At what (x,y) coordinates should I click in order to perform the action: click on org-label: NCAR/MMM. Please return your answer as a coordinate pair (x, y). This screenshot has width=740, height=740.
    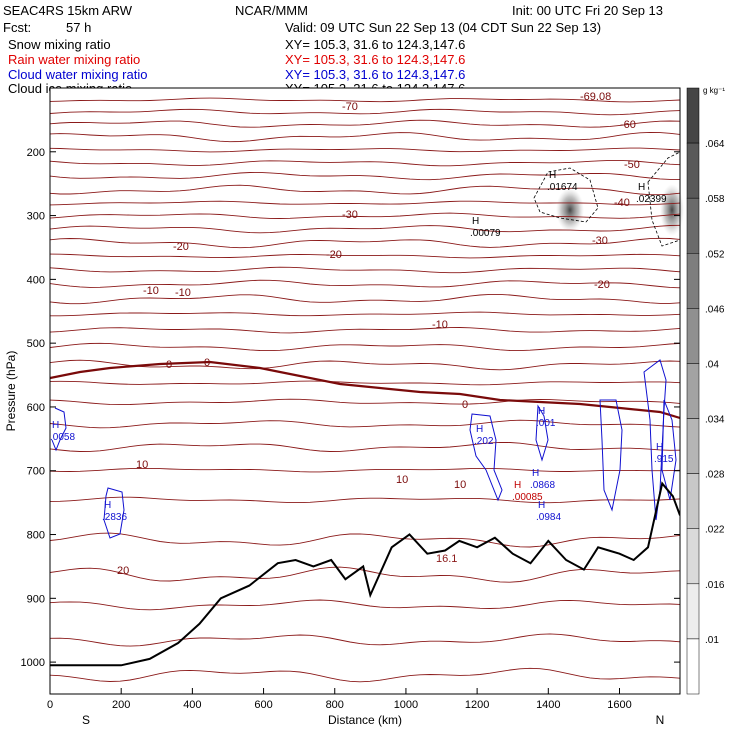
    Looking at the image, I should click on (271, 10).